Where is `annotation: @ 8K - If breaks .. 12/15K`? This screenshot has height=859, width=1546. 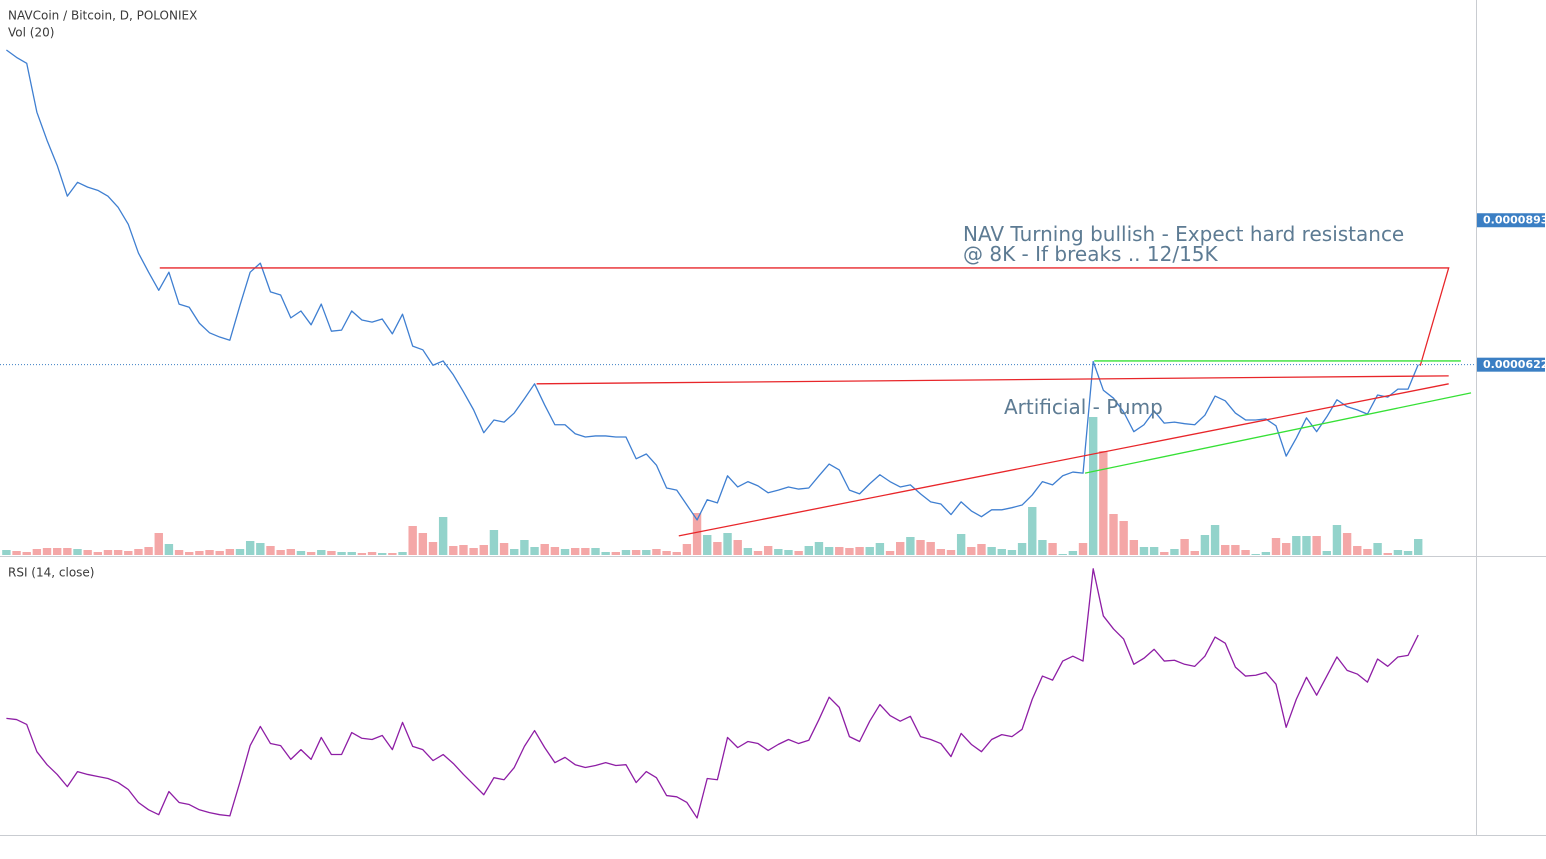 annotation: @ 8K - If breaks .. 12/15K is located at coordinates (1091, 254).